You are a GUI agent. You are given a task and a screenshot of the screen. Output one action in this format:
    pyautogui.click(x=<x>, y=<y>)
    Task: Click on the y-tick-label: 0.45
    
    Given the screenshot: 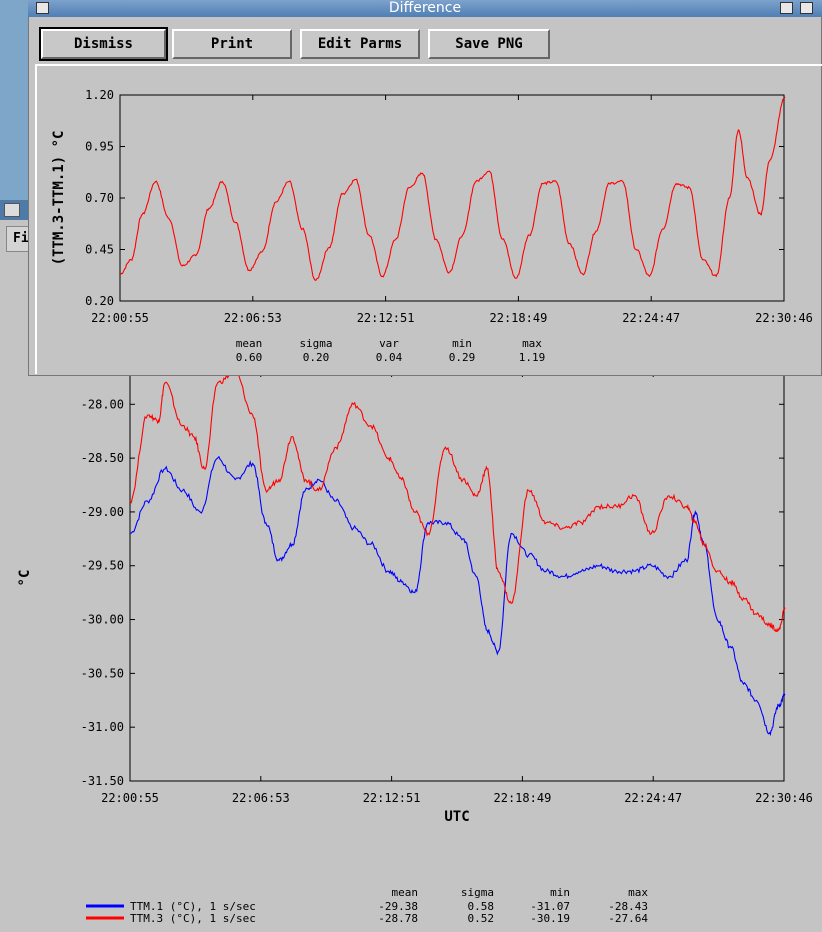 What is the action you would take?
    pyautogui.click(x=99, y=250)
    